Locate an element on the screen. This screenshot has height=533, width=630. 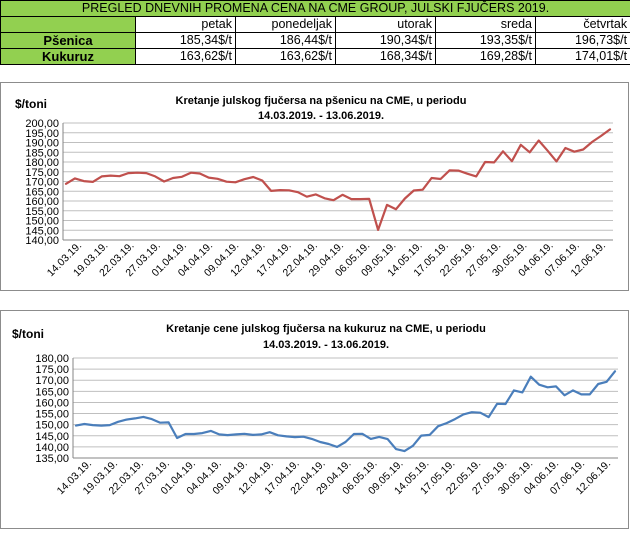
price-cell: 186,44$/t is located at coordinates (286, 41).